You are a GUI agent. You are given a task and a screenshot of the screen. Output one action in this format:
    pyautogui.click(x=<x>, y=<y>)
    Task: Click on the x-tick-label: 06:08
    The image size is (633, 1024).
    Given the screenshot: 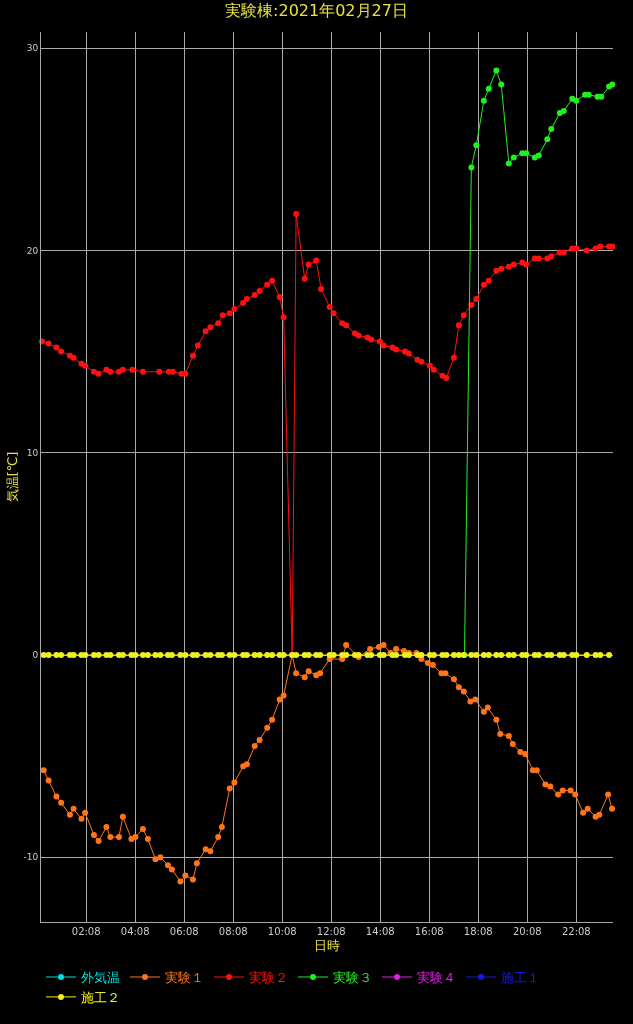 What is the action you would take?
    pyautogui.click(x=184, y=931)
    